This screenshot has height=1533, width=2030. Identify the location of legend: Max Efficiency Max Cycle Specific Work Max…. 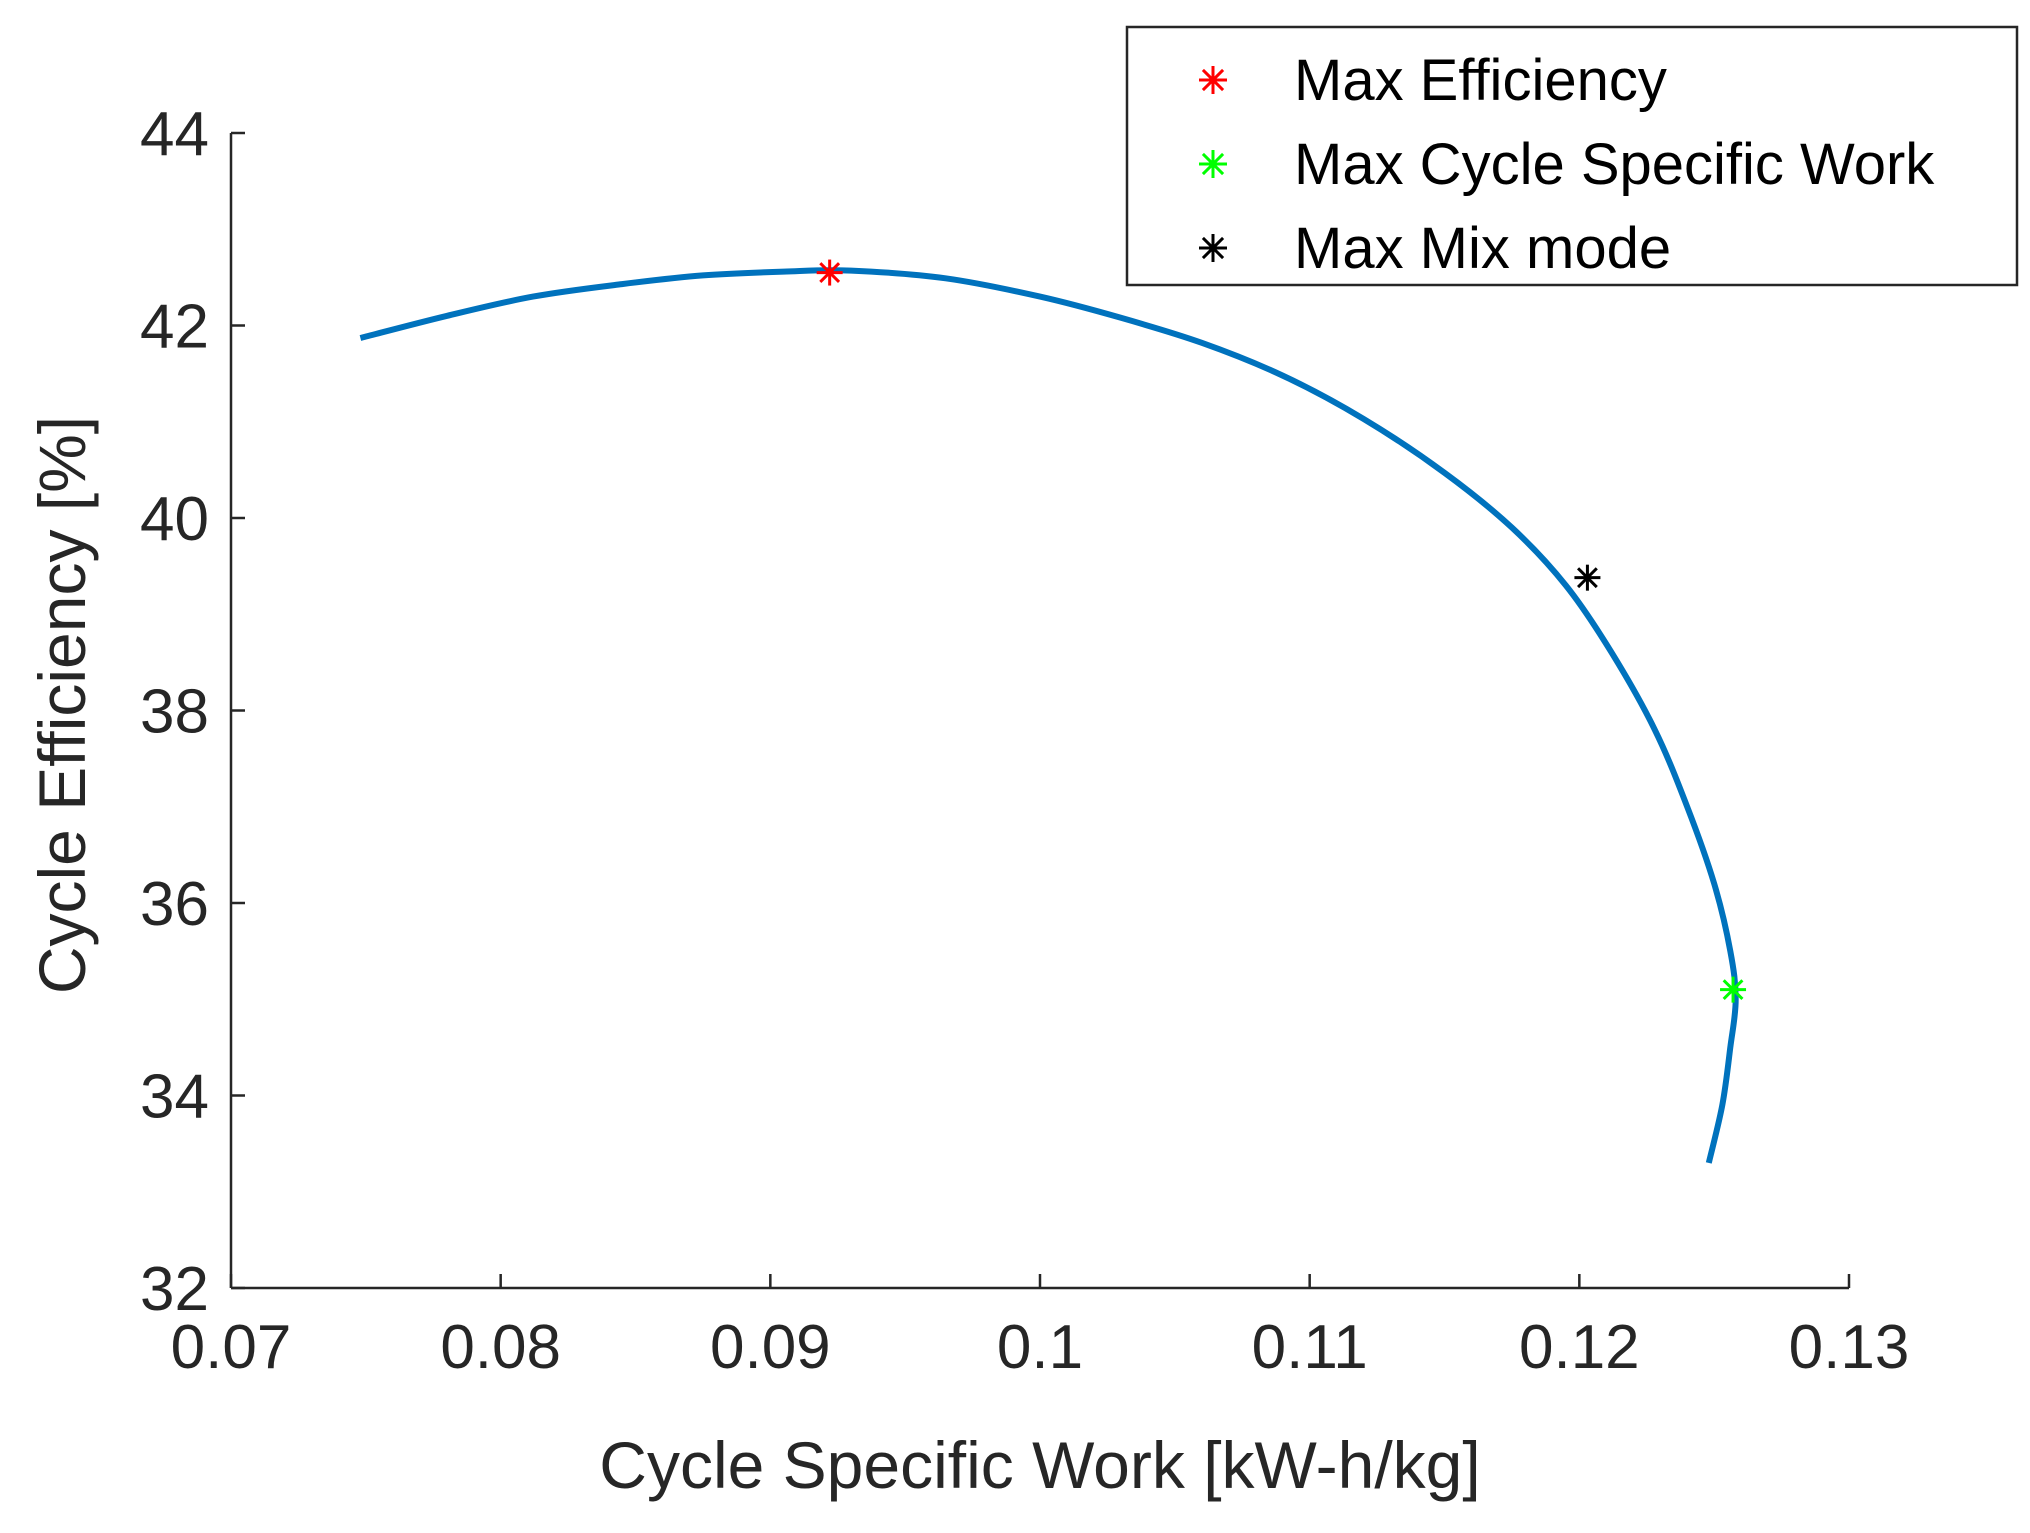
(1572, 156).